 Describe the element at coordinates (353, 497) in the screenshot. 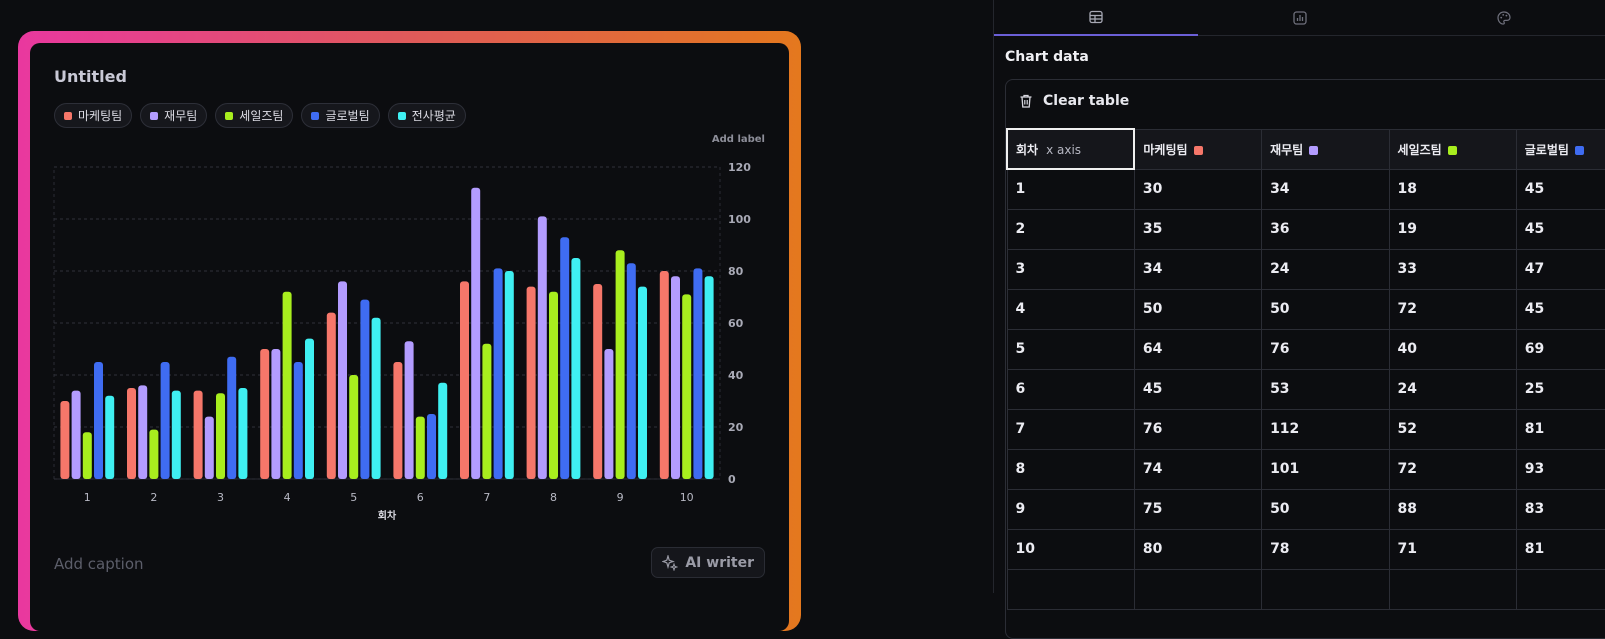

I see `x-tick-label: 5` at that location.